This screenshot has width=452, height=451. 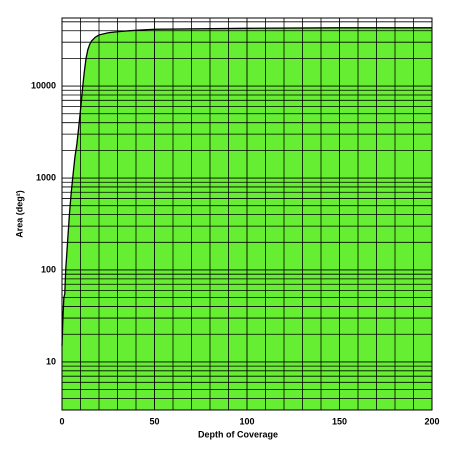 I want to click on y-tick-label: 10, so click(x=51, y=361).